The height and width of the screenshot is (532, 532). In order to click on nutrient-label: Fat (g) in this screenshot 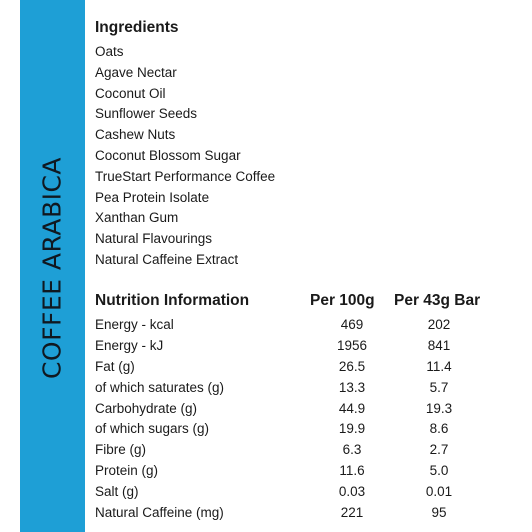, I will do `click(115, 366)`.